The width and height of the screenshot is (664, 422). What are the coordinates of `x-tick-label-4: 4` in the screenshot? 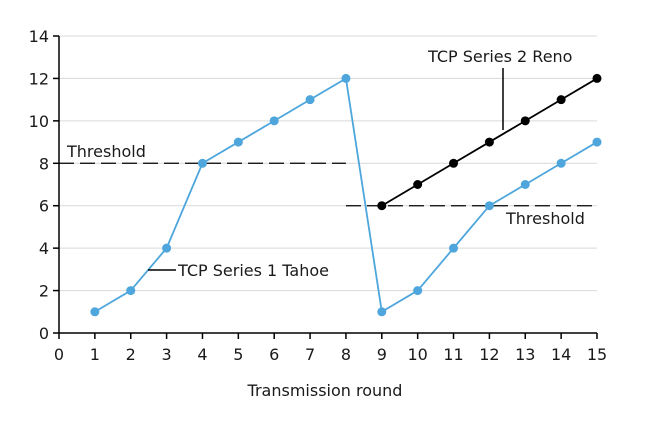 It's located at (202, 354).